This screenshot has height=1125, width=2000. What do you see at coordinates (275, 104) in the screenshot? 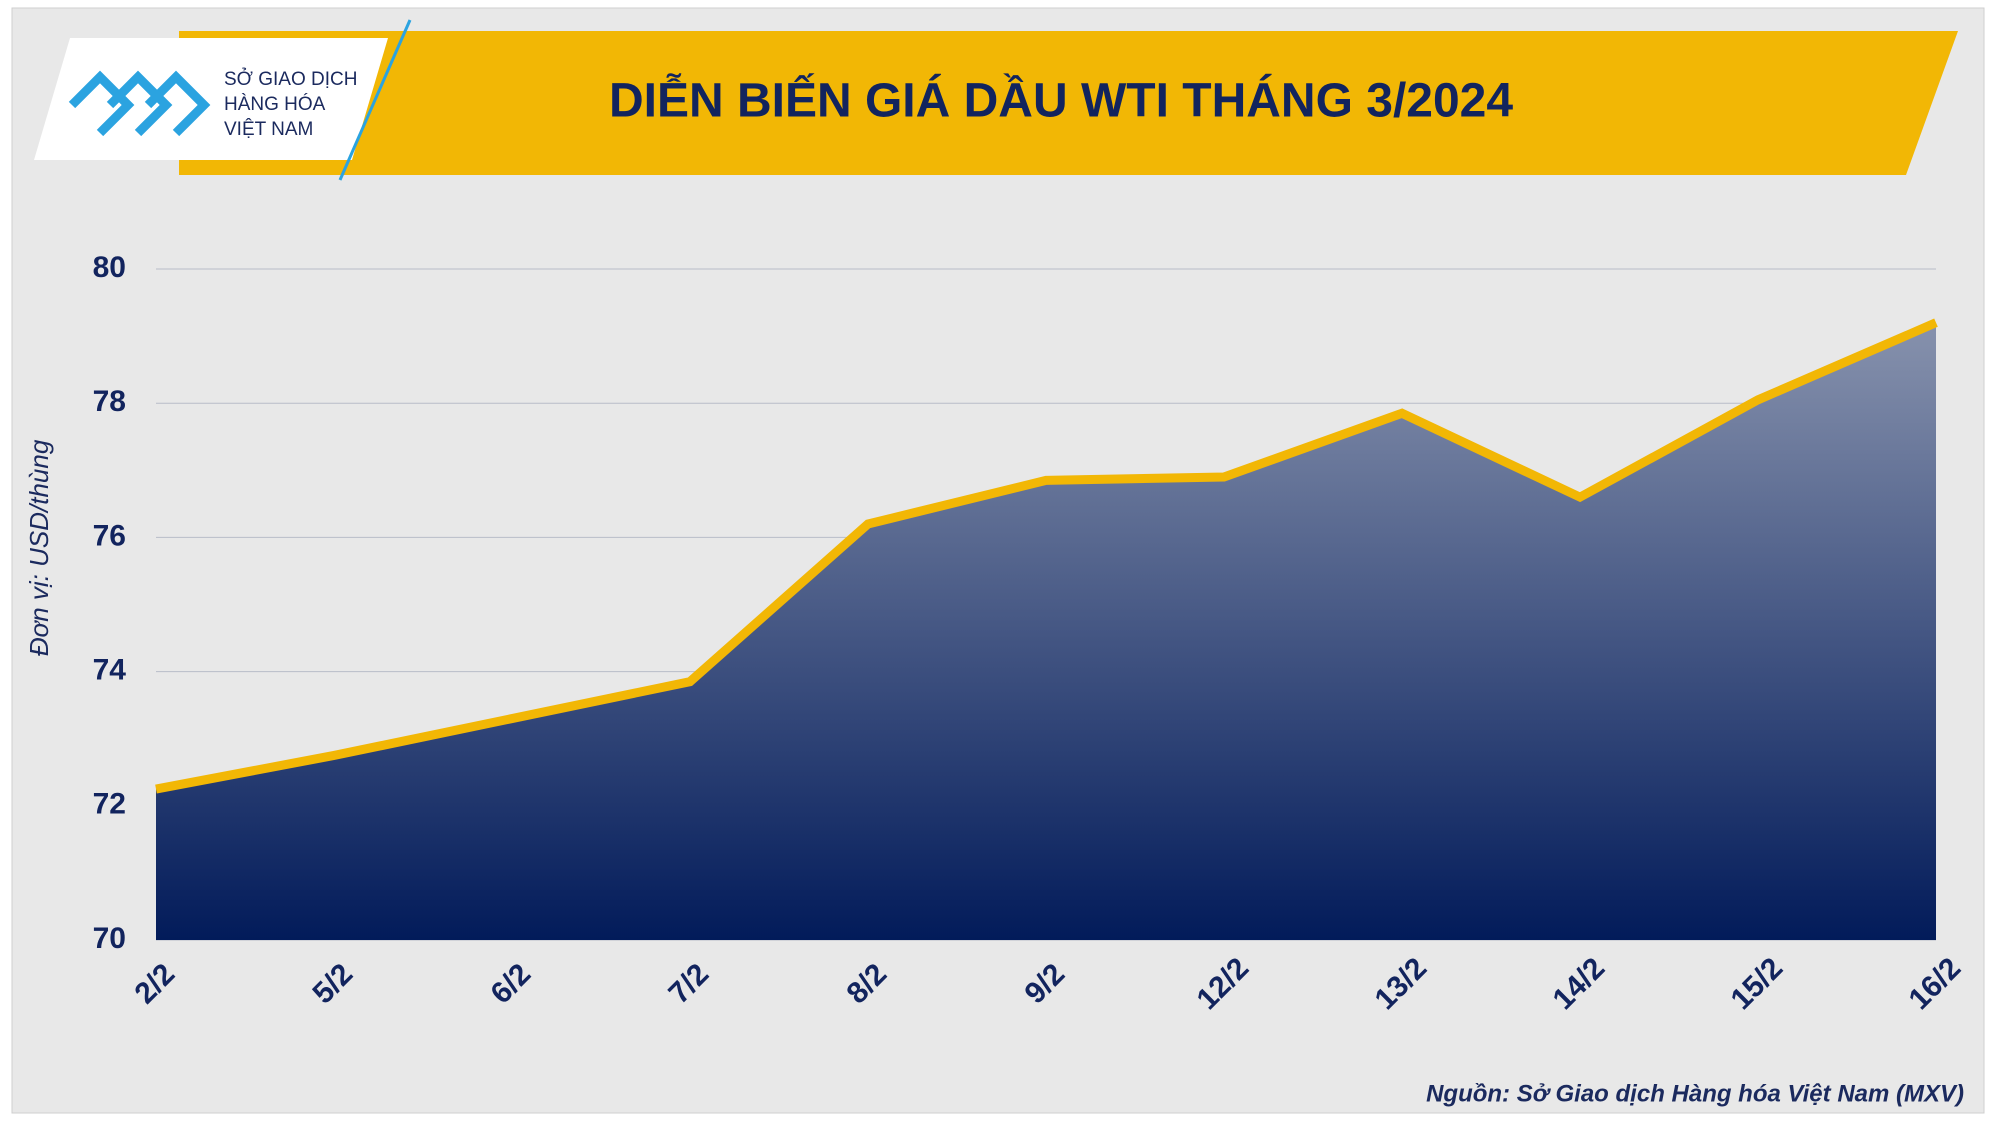
I see `logo-text: HÀNG HÓA` at bounding box center [275, 104].